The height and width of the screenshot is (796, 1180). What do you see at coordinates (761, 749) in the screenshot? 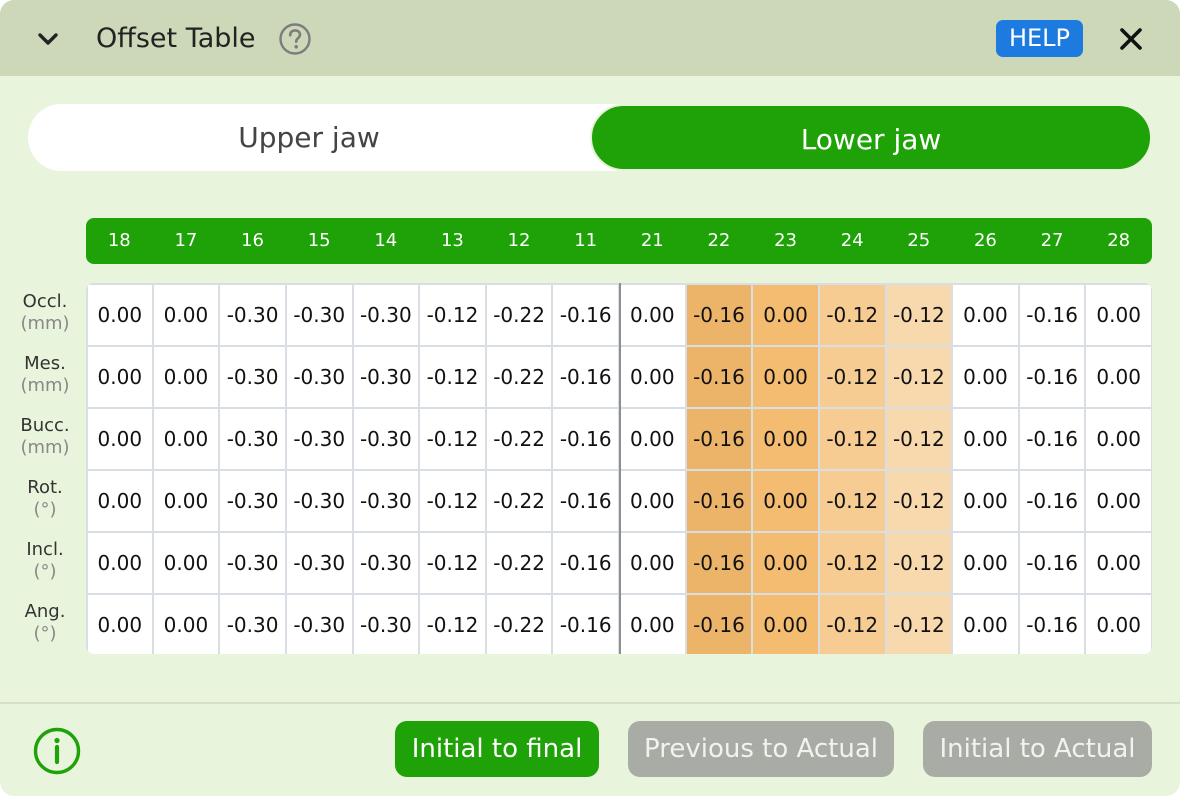
I see `previous-to-actual-button: Previous to Actual` at bounding box center [761, 749].